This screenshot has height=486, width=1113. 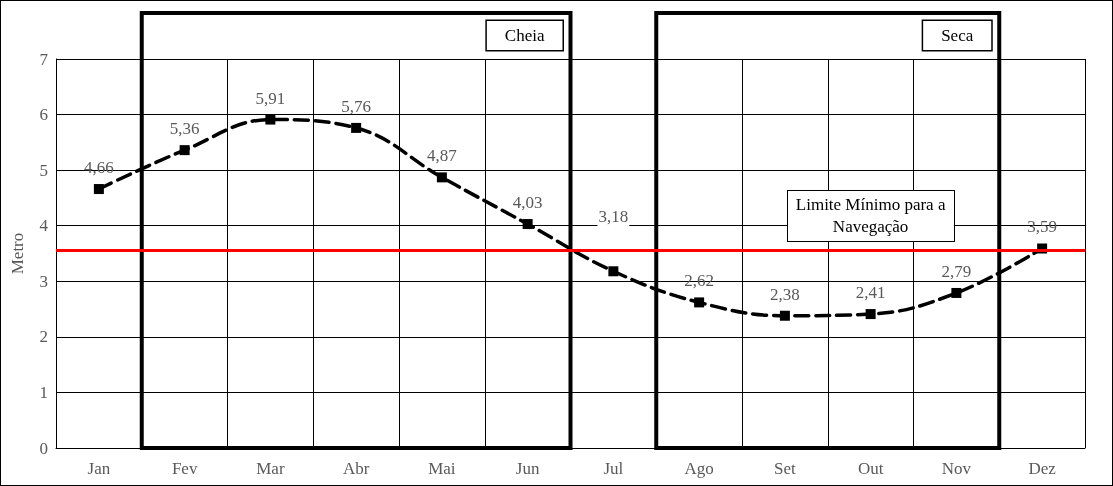 I want to click on band-label: Cheia, so click(x=524, y=35).